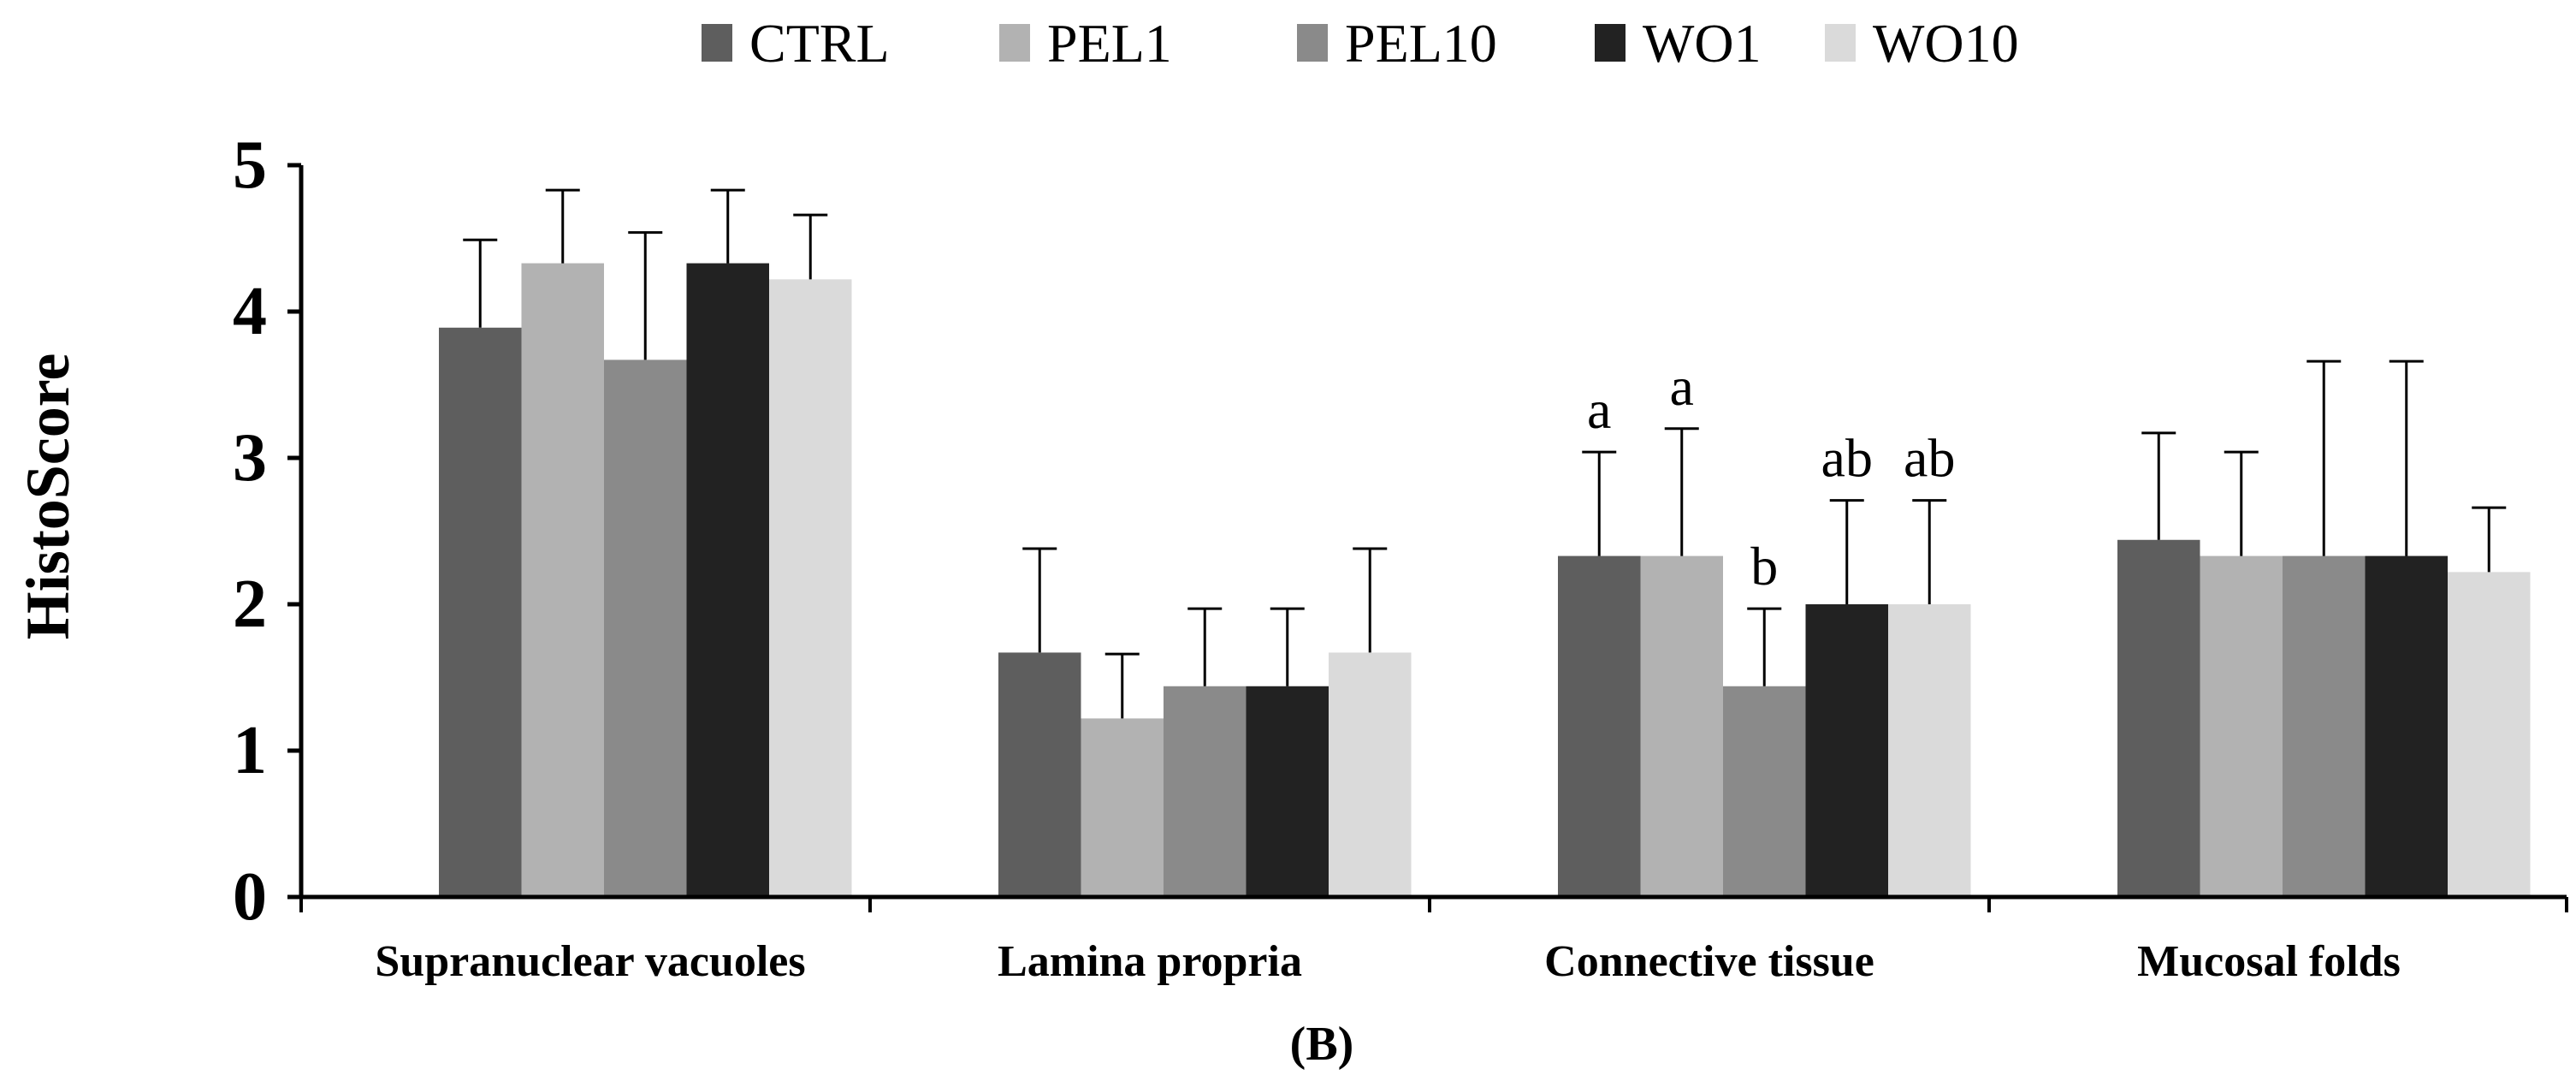  Describe the element at coordinates (250, 604) in the screenshot. I see `y-tick-label: 2` at that location.